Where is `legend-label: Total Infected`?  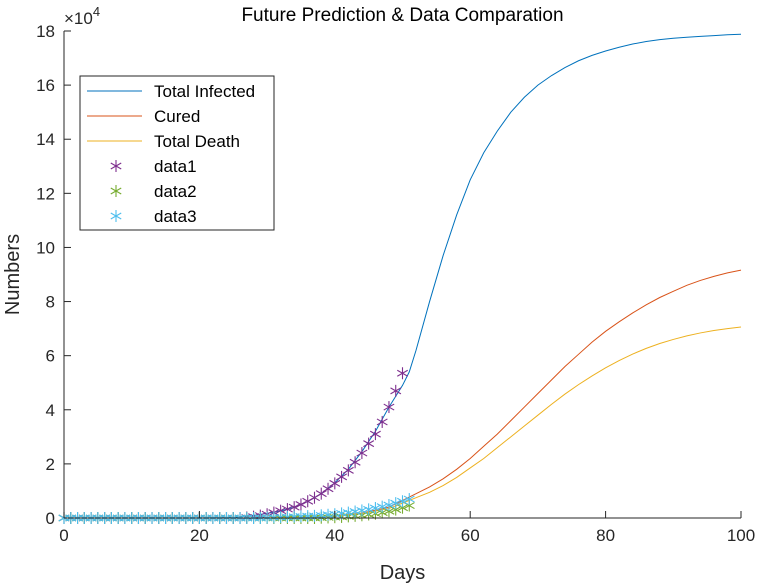 legend-label: Total Infected is located at coordinates (204, 91).